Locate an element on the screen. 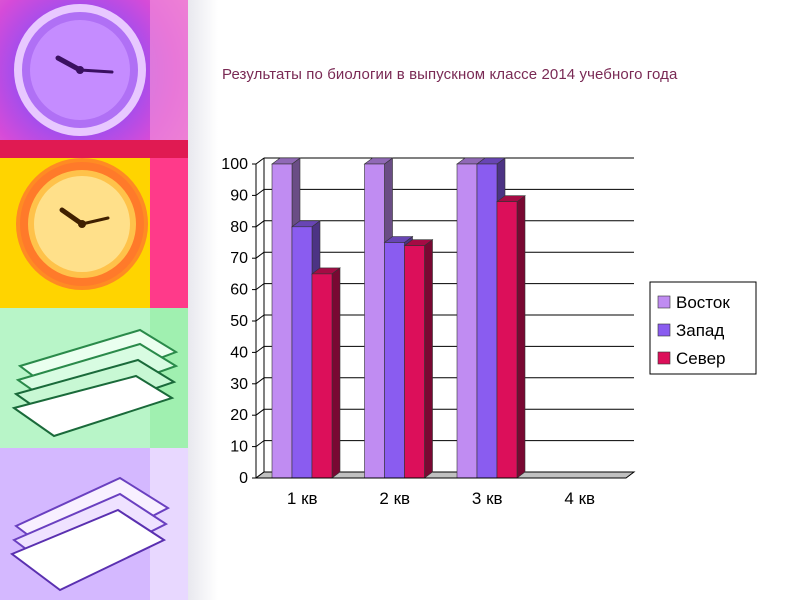 Image resolution: width=800 pixels, height=600 pixels. x-category-label: 1 кв is located at coordinates (302, 498).